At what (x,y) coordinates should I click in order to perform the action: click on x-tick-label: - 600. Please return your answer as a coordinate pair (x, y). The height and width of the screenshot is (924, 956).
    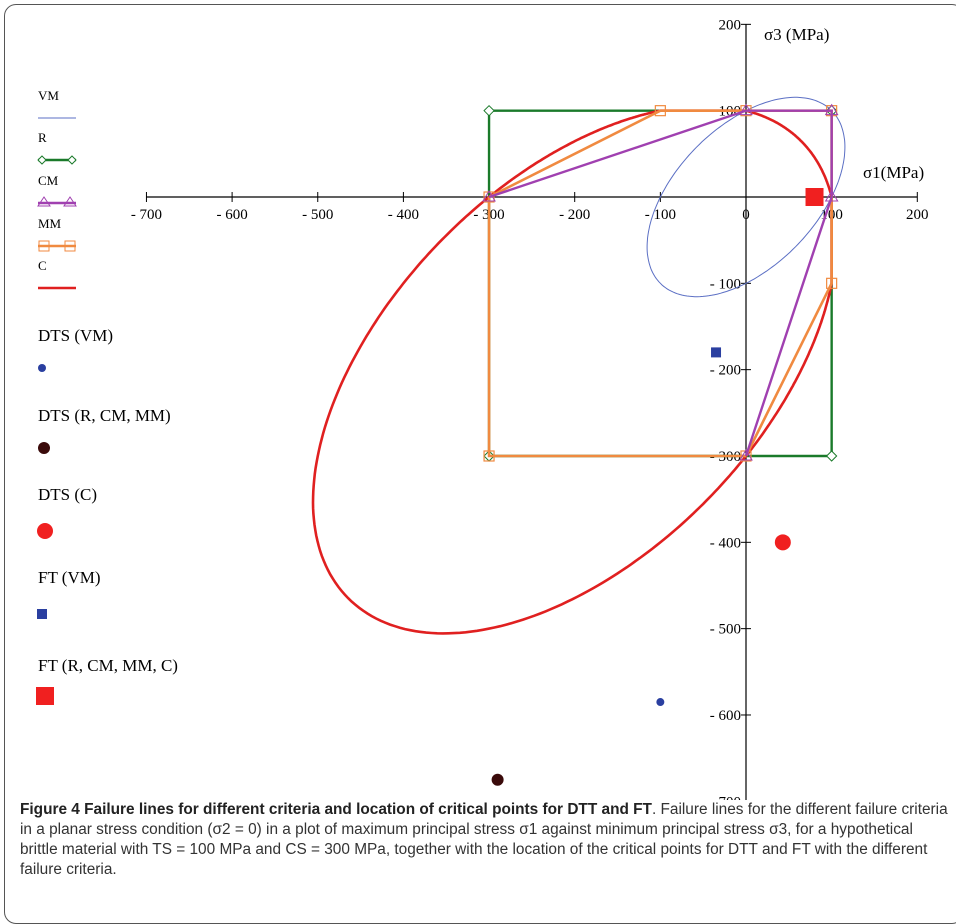
    Looking at the image, I should click on (231, 215).